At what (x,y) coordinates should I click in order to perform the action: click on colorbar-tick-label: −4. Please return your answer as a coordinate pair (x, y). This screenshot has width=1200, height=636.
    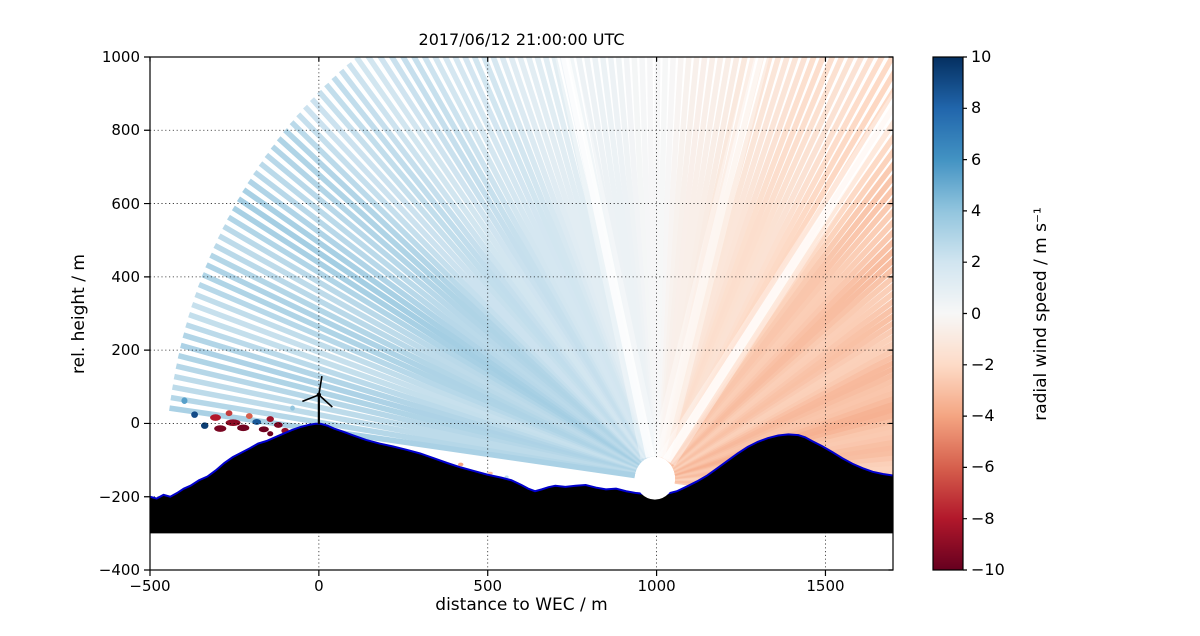
    Looking at the image, I should click on (983, 416).